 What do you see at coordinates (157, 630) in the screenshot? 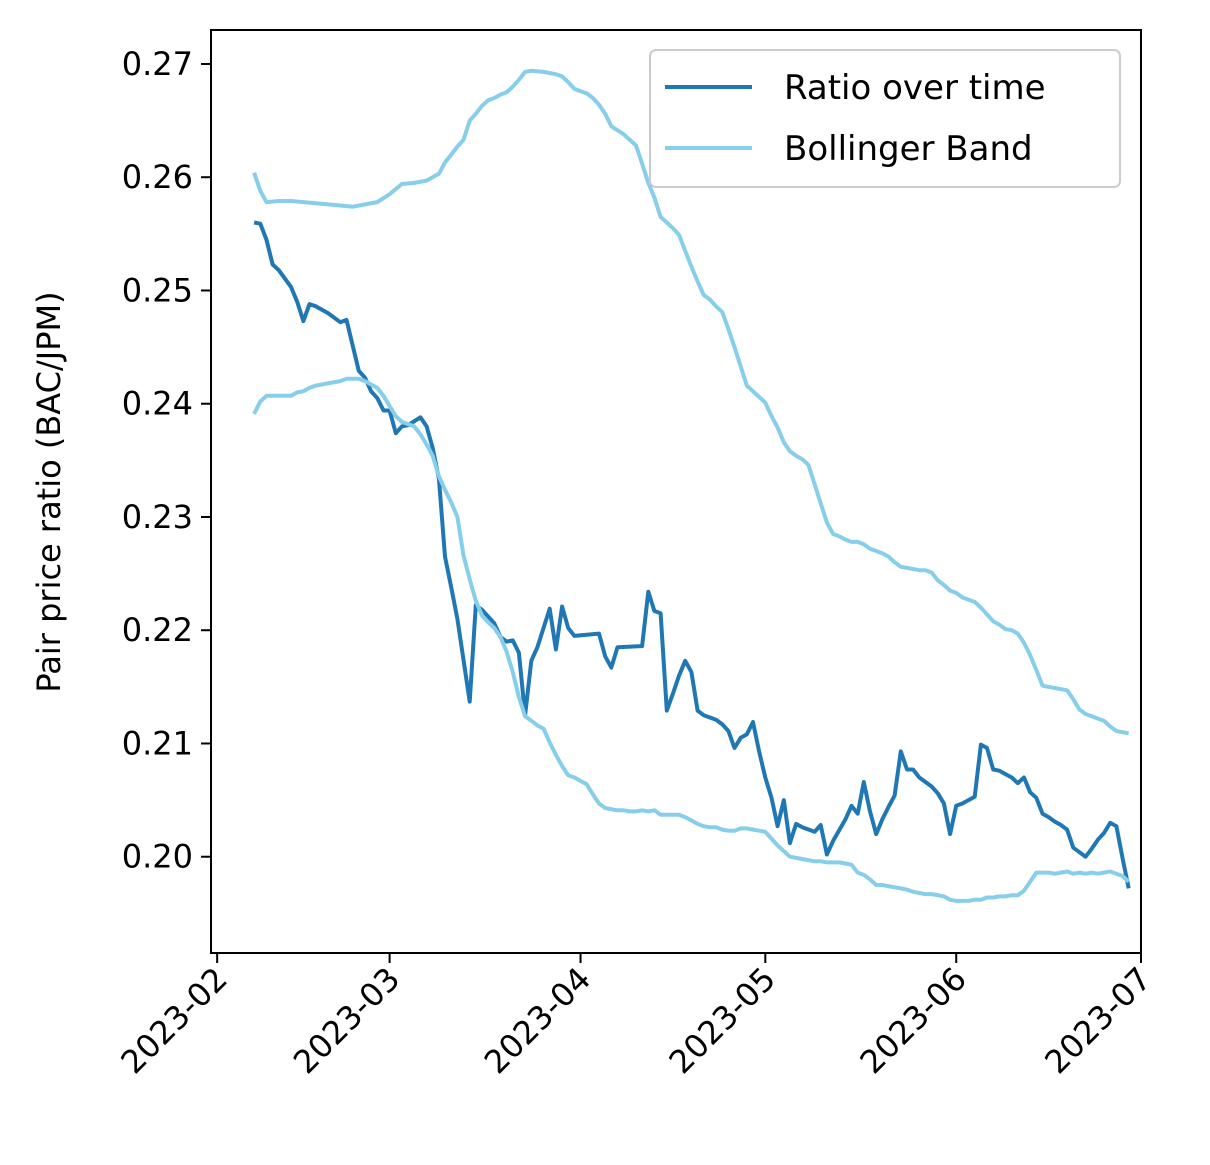
I see `y-tick-label: 0.22` at bounding box center [157, 630].